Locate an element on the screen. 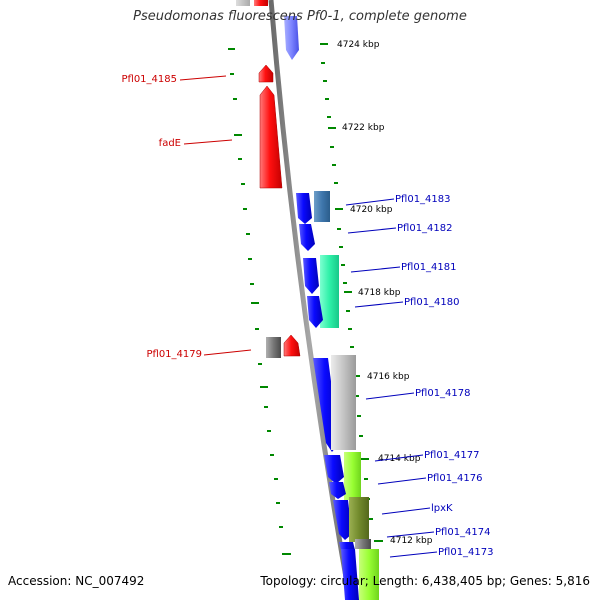  gene-label-pfl01-4177: Pfl01_4177 is located at coordinates (452, 455).